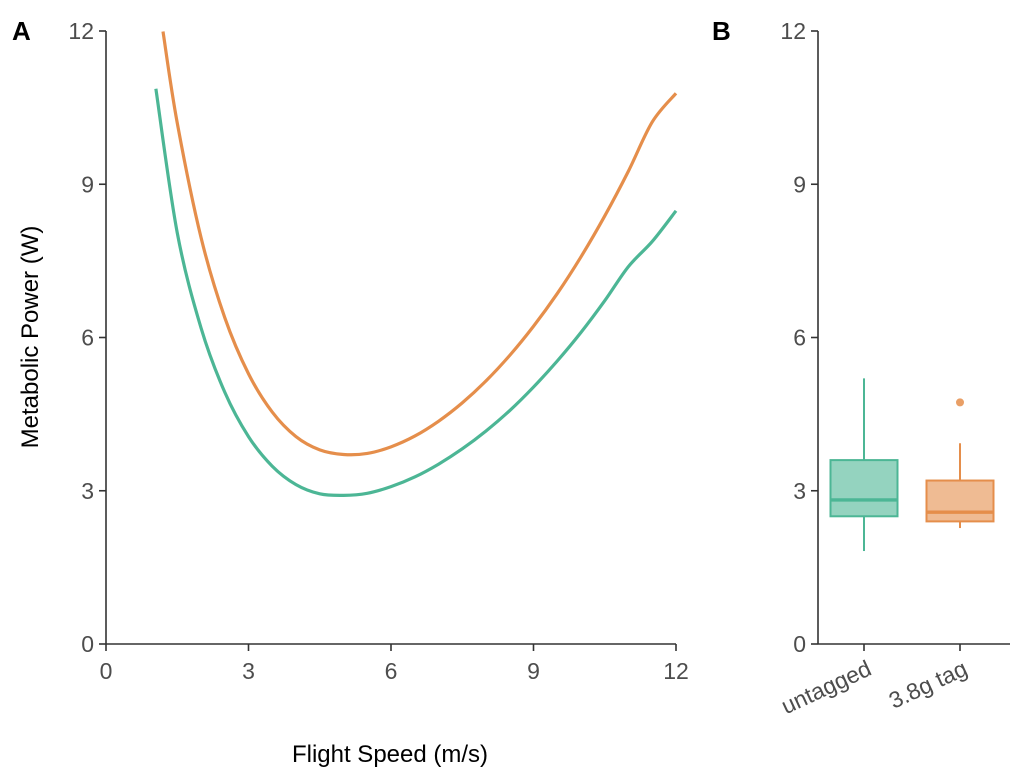  Describe the element at coordinates (960, 402) in the screenshot. I see `outlier-point` at that location.